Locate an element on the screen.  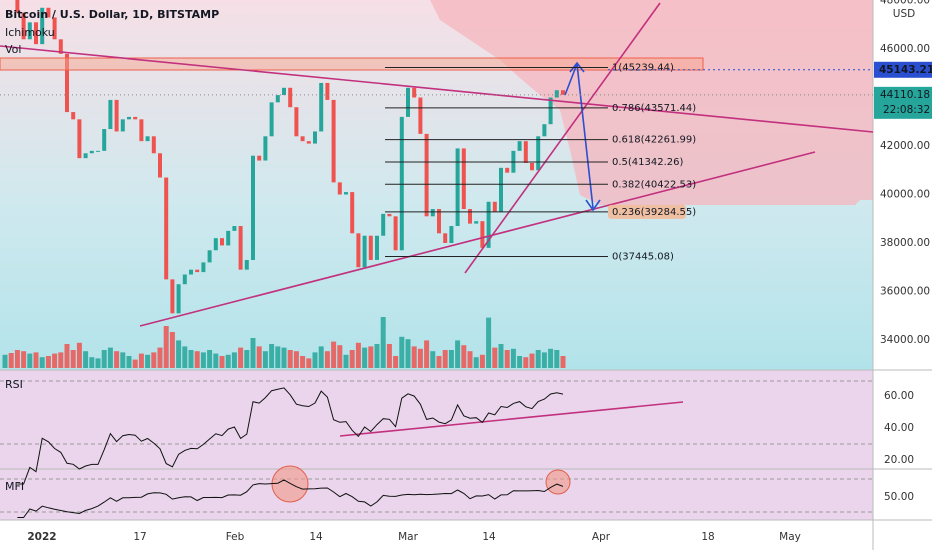
mfi-label: MFI is located at coordinates (14, 486).